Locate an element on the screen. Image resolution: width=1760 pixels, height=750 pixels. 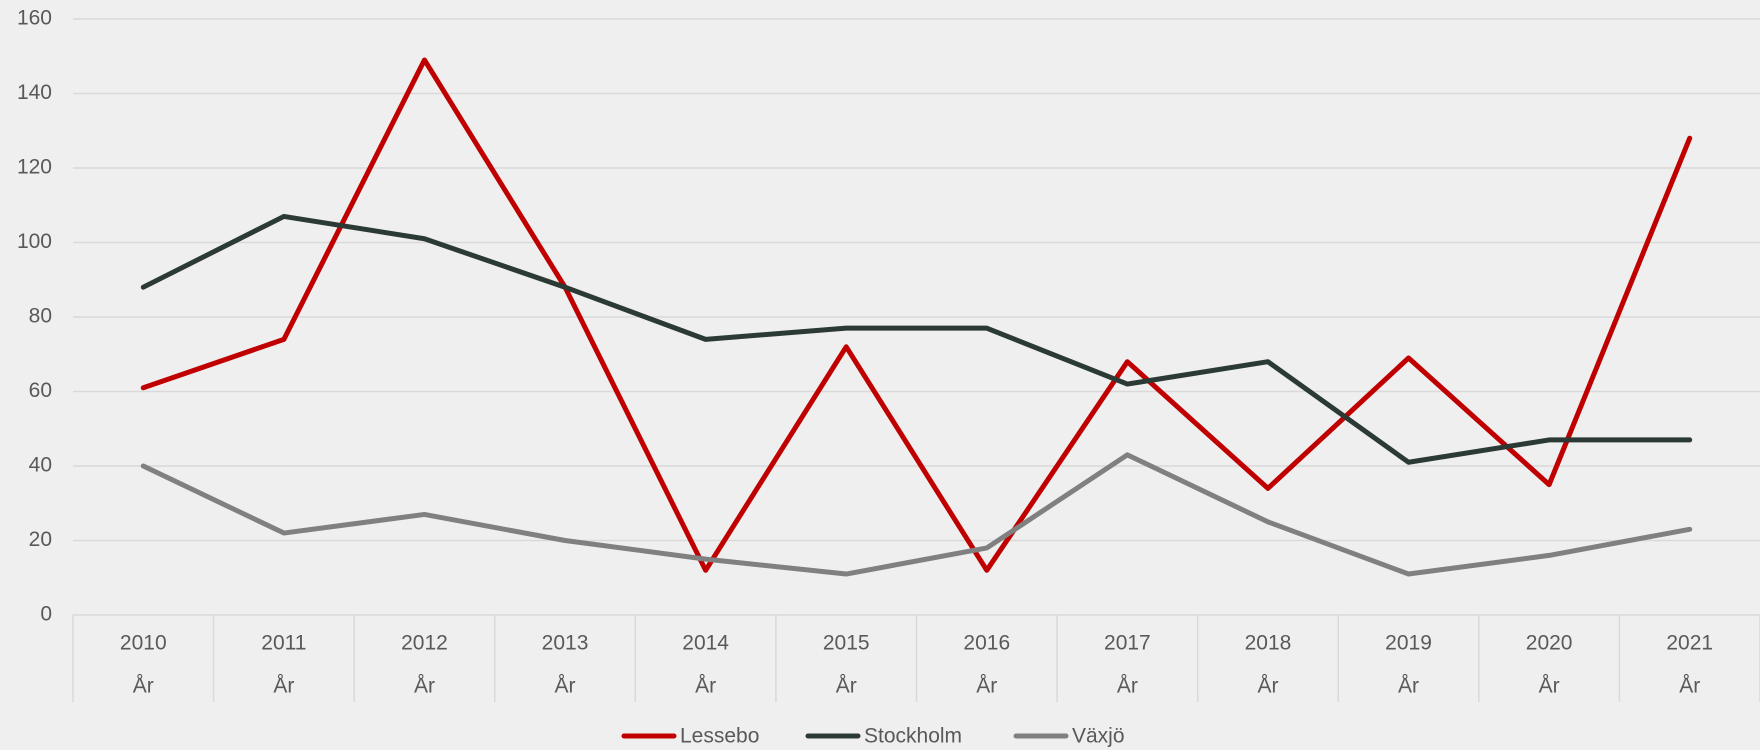
legend-label: Lessebo is located at coordinates (719, 736).